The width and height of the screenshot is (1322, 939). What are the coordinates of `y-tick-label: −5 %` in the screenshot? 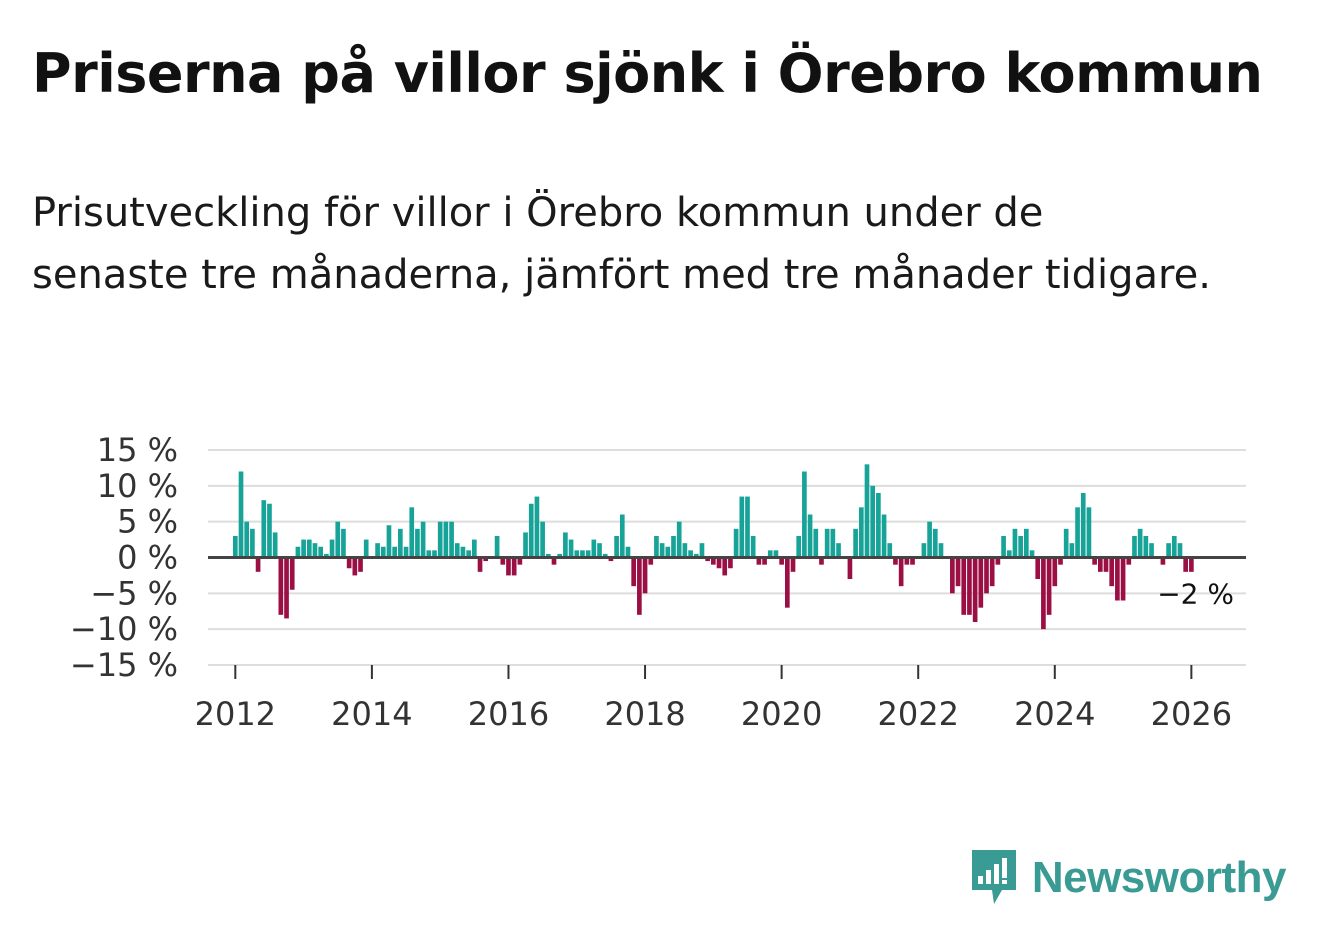 It's located at (134, 593).